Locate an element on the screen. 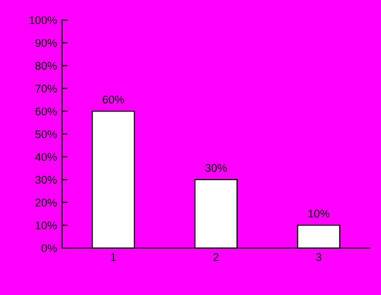 The image size is (381, 295). y-tick-label: 70% is located at coordinates (46, 88).